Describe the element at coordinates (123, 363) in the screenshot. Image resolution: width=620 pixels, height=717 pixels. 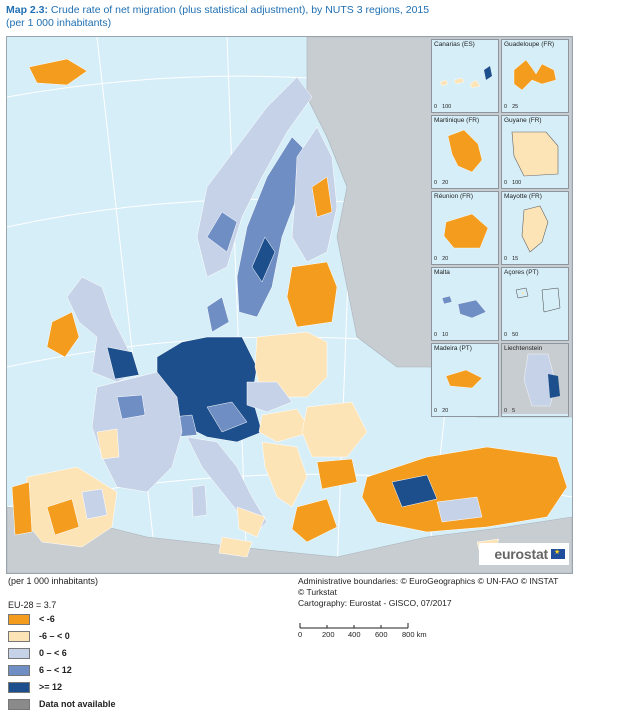
I see `uk-london-region` at that location.